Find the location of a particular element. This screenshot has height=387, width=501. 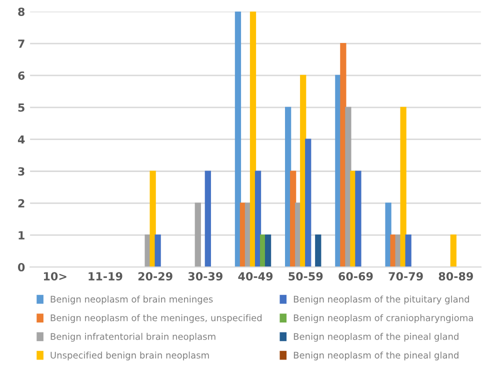

y-tick-label: 3 is located at coordinates (21, 171).